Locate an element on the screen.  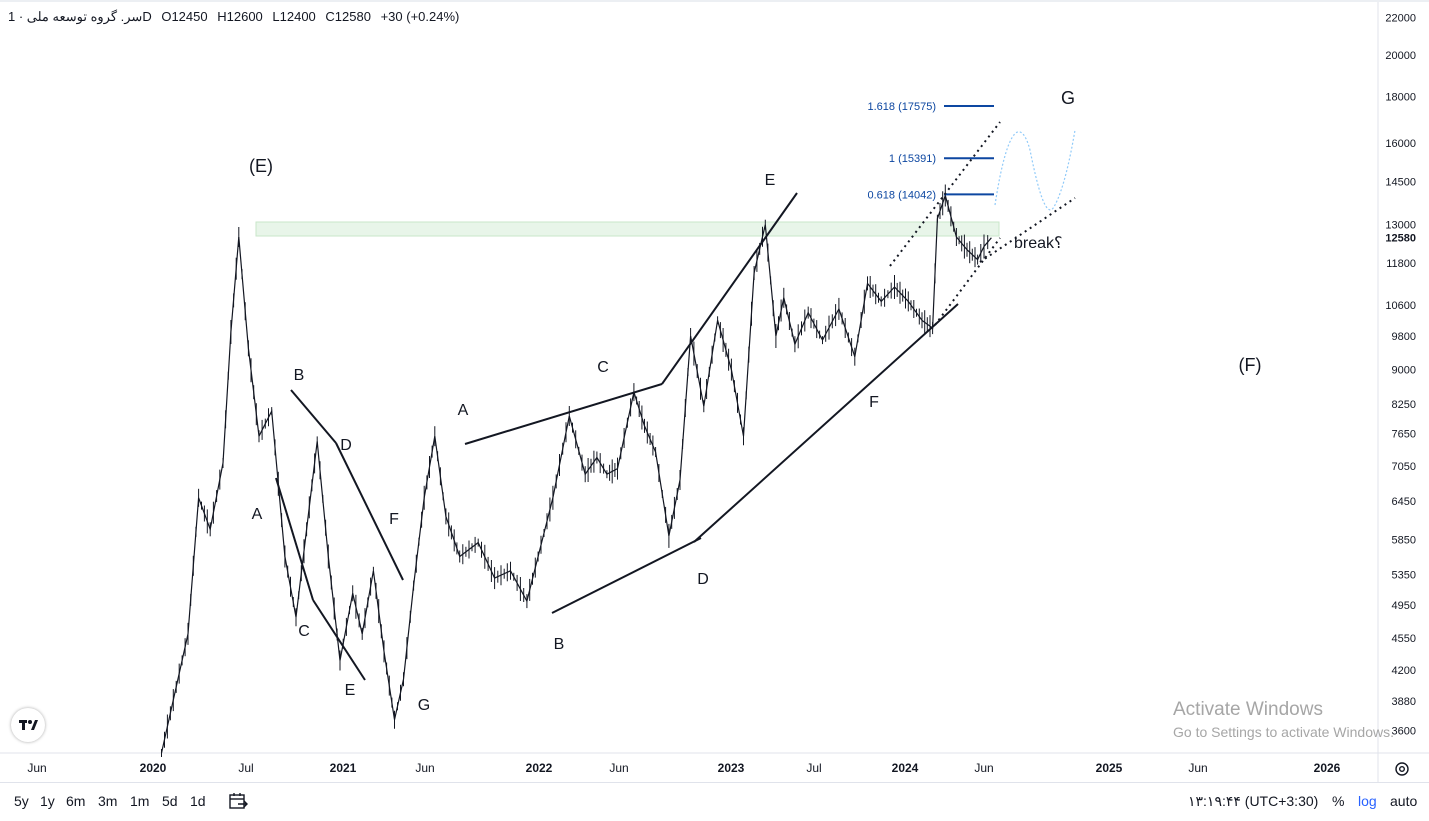
wave-label-8: G is located at coordinates (424, 705).